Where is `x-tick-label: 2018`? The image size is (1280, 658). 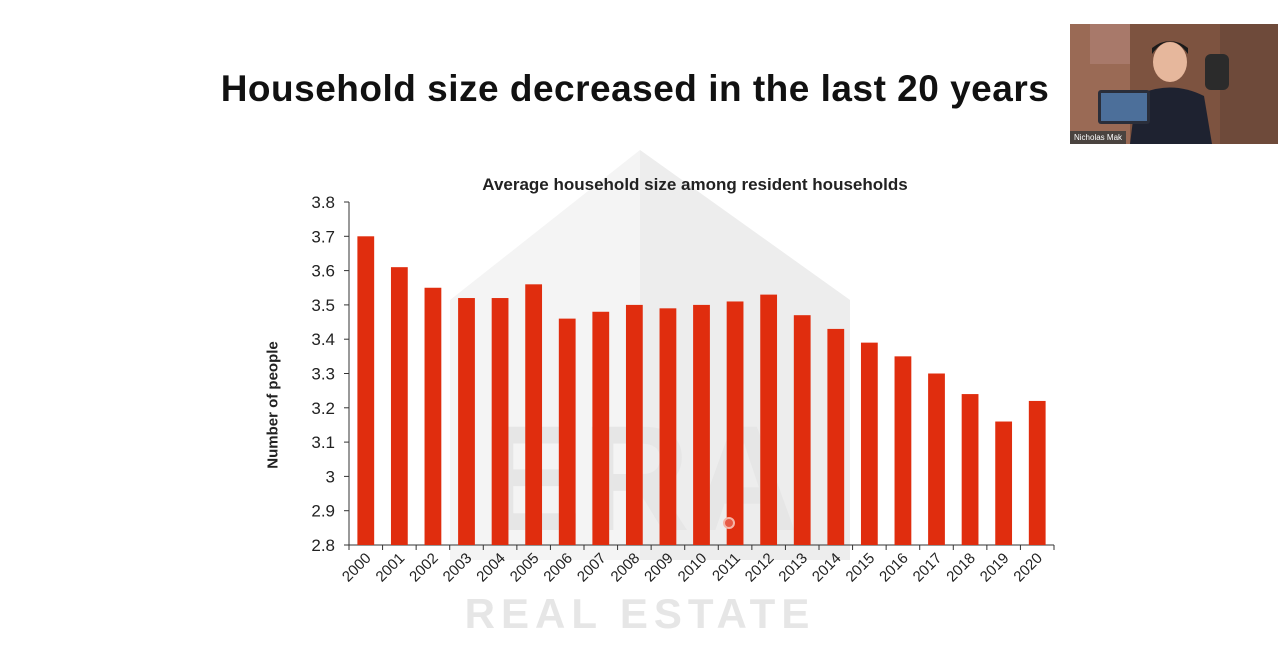
x-tick-label: 2018 is located at coordinates (961, 568).